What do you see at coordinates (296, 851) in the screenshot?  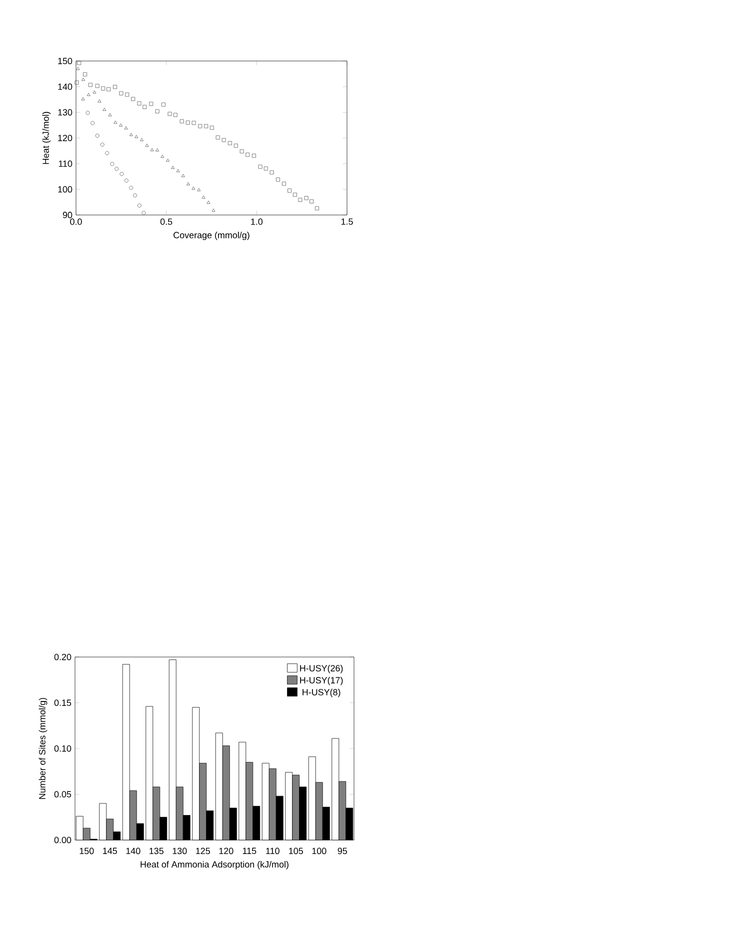 I see `x-tick-label: 105` at bounding box center [296, 851].